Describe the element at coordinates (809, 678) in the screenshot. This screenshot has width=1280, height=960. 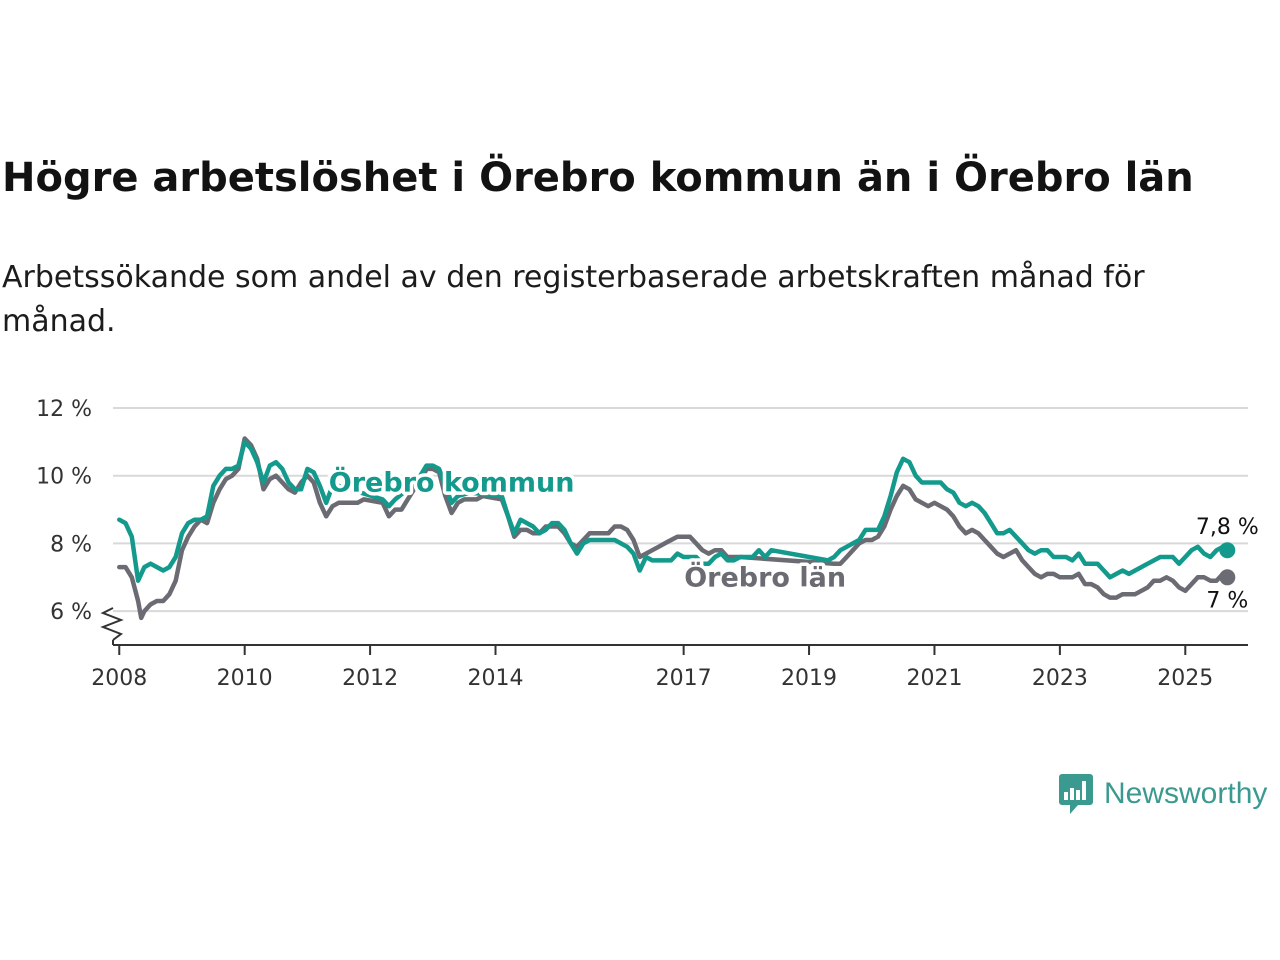
I see `x-tick-label: 2019` at that location.